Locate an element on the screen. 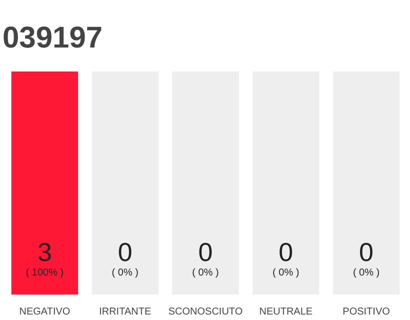 The image size is (410, 320). x-tick-label: SCONOSCIUTO is located at coordinates (205, 312).